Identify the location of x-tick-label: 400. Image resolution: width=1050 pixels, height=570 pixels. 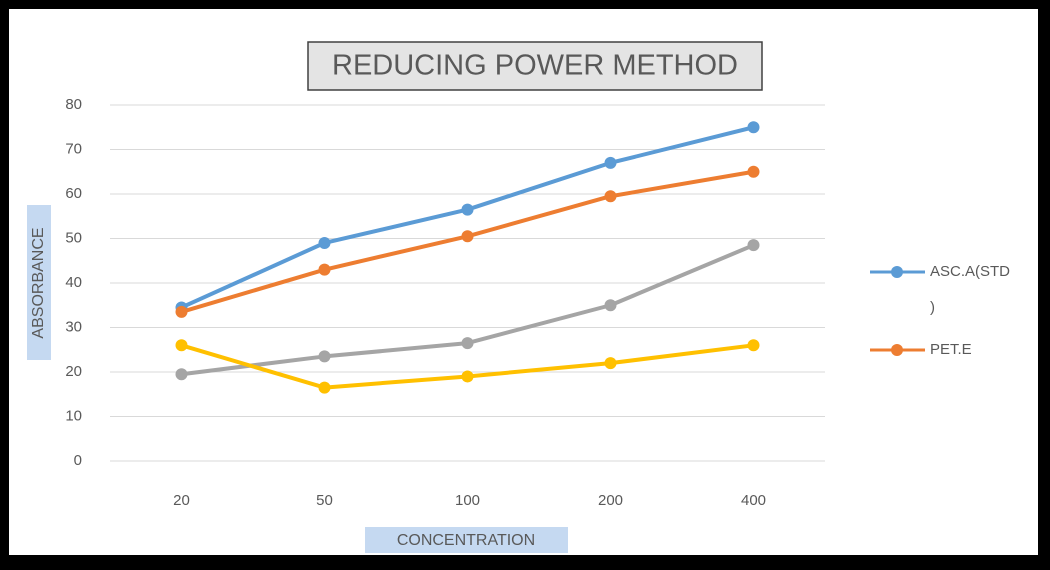
(753, 500).